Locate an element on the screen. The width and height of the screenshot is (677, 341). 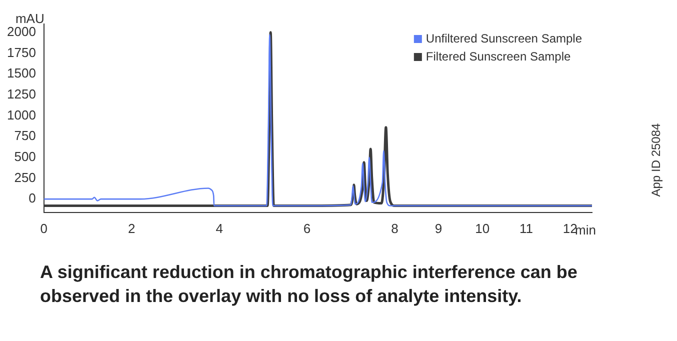
legend-label: Filtered Sunscreen Sample is located at coordinates (498, 56).